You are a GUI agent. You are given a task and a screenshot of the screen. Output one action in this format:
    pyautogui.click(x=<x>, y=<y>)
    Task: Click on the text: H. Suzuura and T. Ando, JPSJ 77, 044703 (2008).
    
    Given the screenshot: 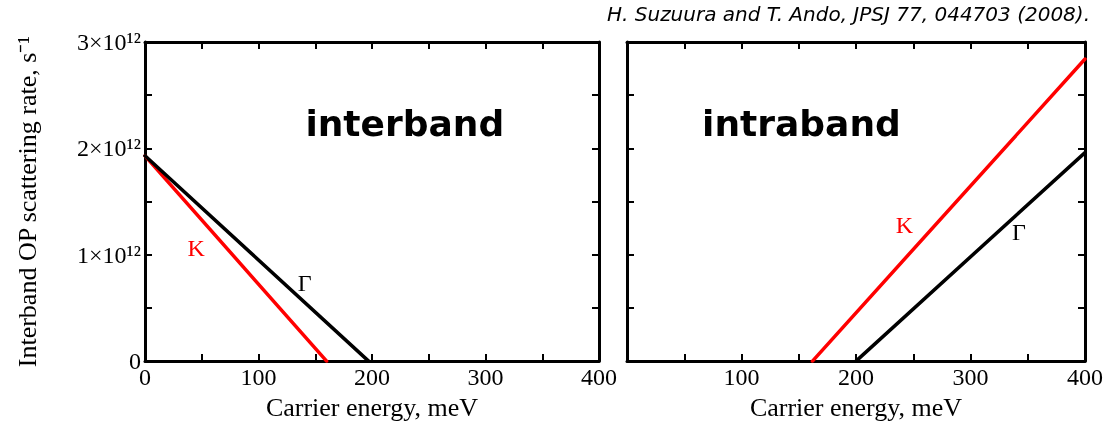 What is the action you would take?
    pyautogui.click(x=848, y=14)
    